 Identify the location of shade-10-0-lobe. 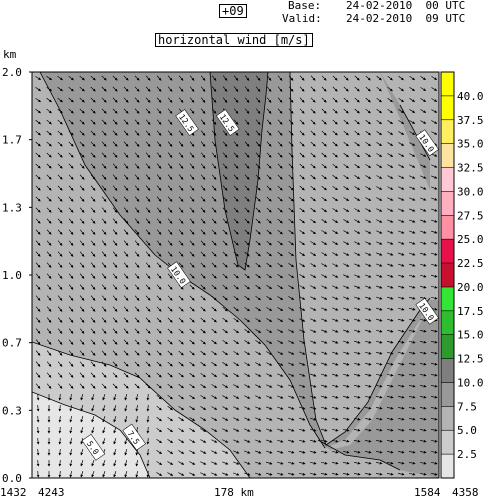
(378, 389).